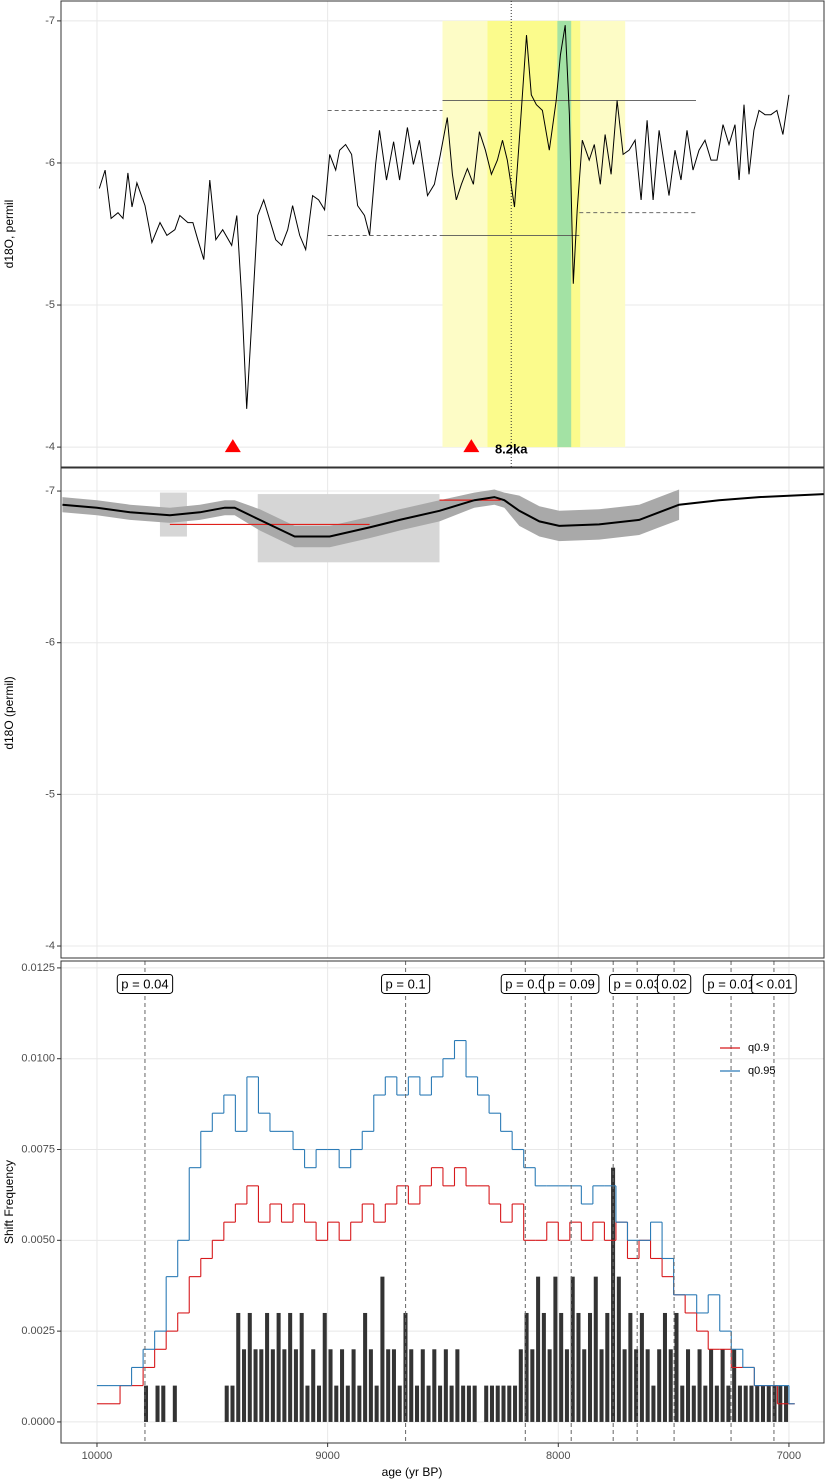  Describe the element at coordinates (97, 1456) in the screenshot. I see `x-tick-label: 10000` at that location.